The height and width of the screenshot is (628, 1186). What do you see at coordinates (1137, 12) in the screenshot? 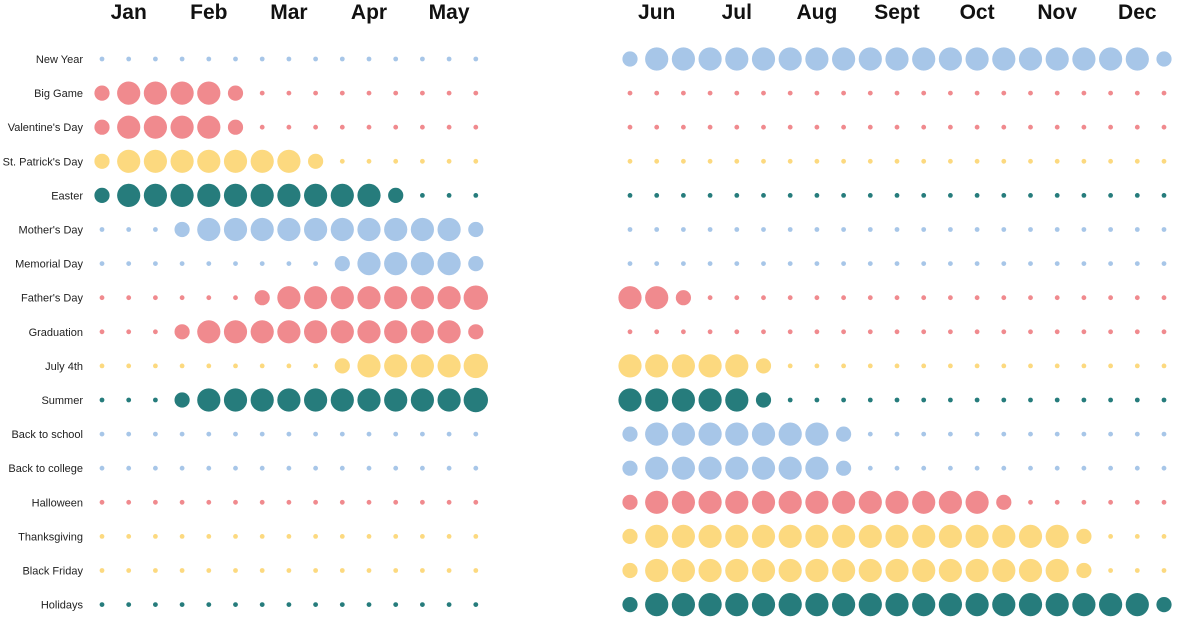
I see `month-label-dec: Dec` at bounding box center [1137, 12].